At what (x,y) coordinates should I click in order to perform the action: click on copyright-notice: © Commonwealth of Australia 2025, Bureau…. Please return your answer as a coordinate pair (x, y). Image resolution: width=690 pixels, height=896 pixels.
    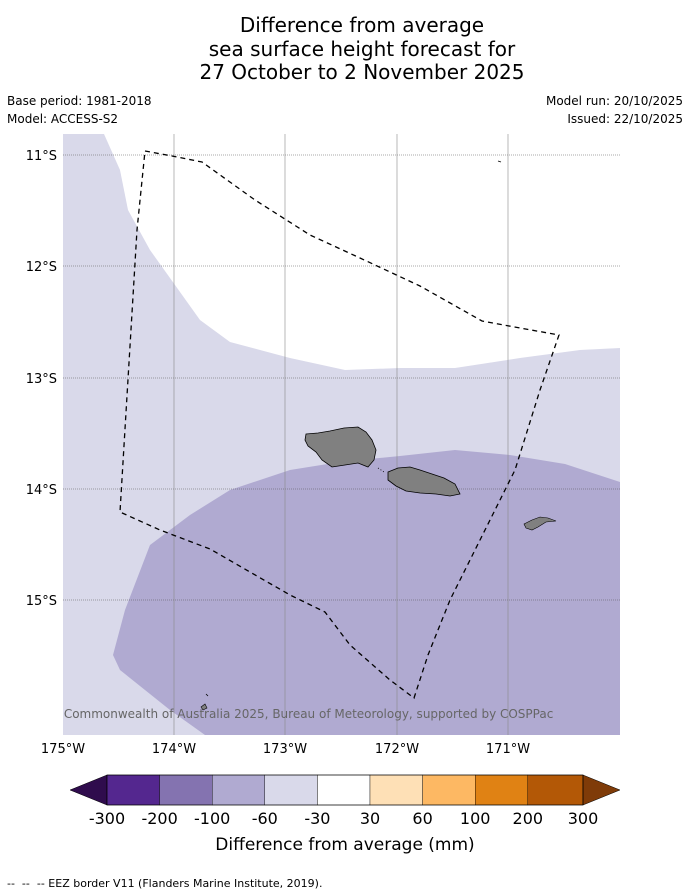
    Looking at the image, I should click on (300, 714).